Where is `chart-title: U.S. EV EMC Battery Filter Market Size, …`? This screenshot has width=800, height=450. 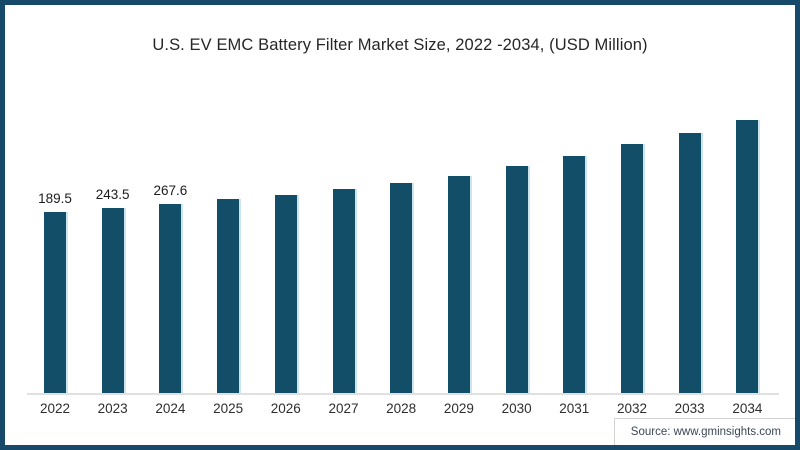
chart-title: U.S. EV EMC Battery Filter Market Size, … is located at coordinates (400, 45).